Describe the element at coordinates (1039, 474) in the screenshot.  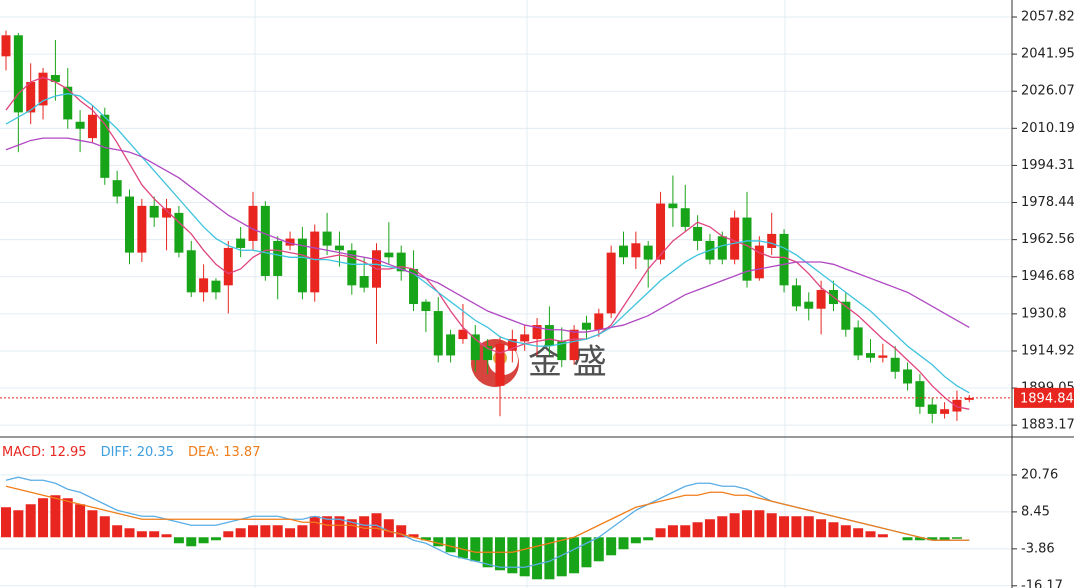
I see `y-tick-label: 20.76` at that location.